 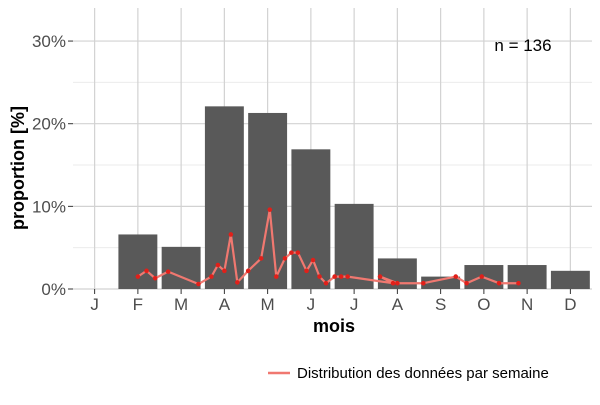 What do you see at coordinates (334, 326) in the screenshot?
I see `x-axis-label: mois` at bounding box center [334, 326].